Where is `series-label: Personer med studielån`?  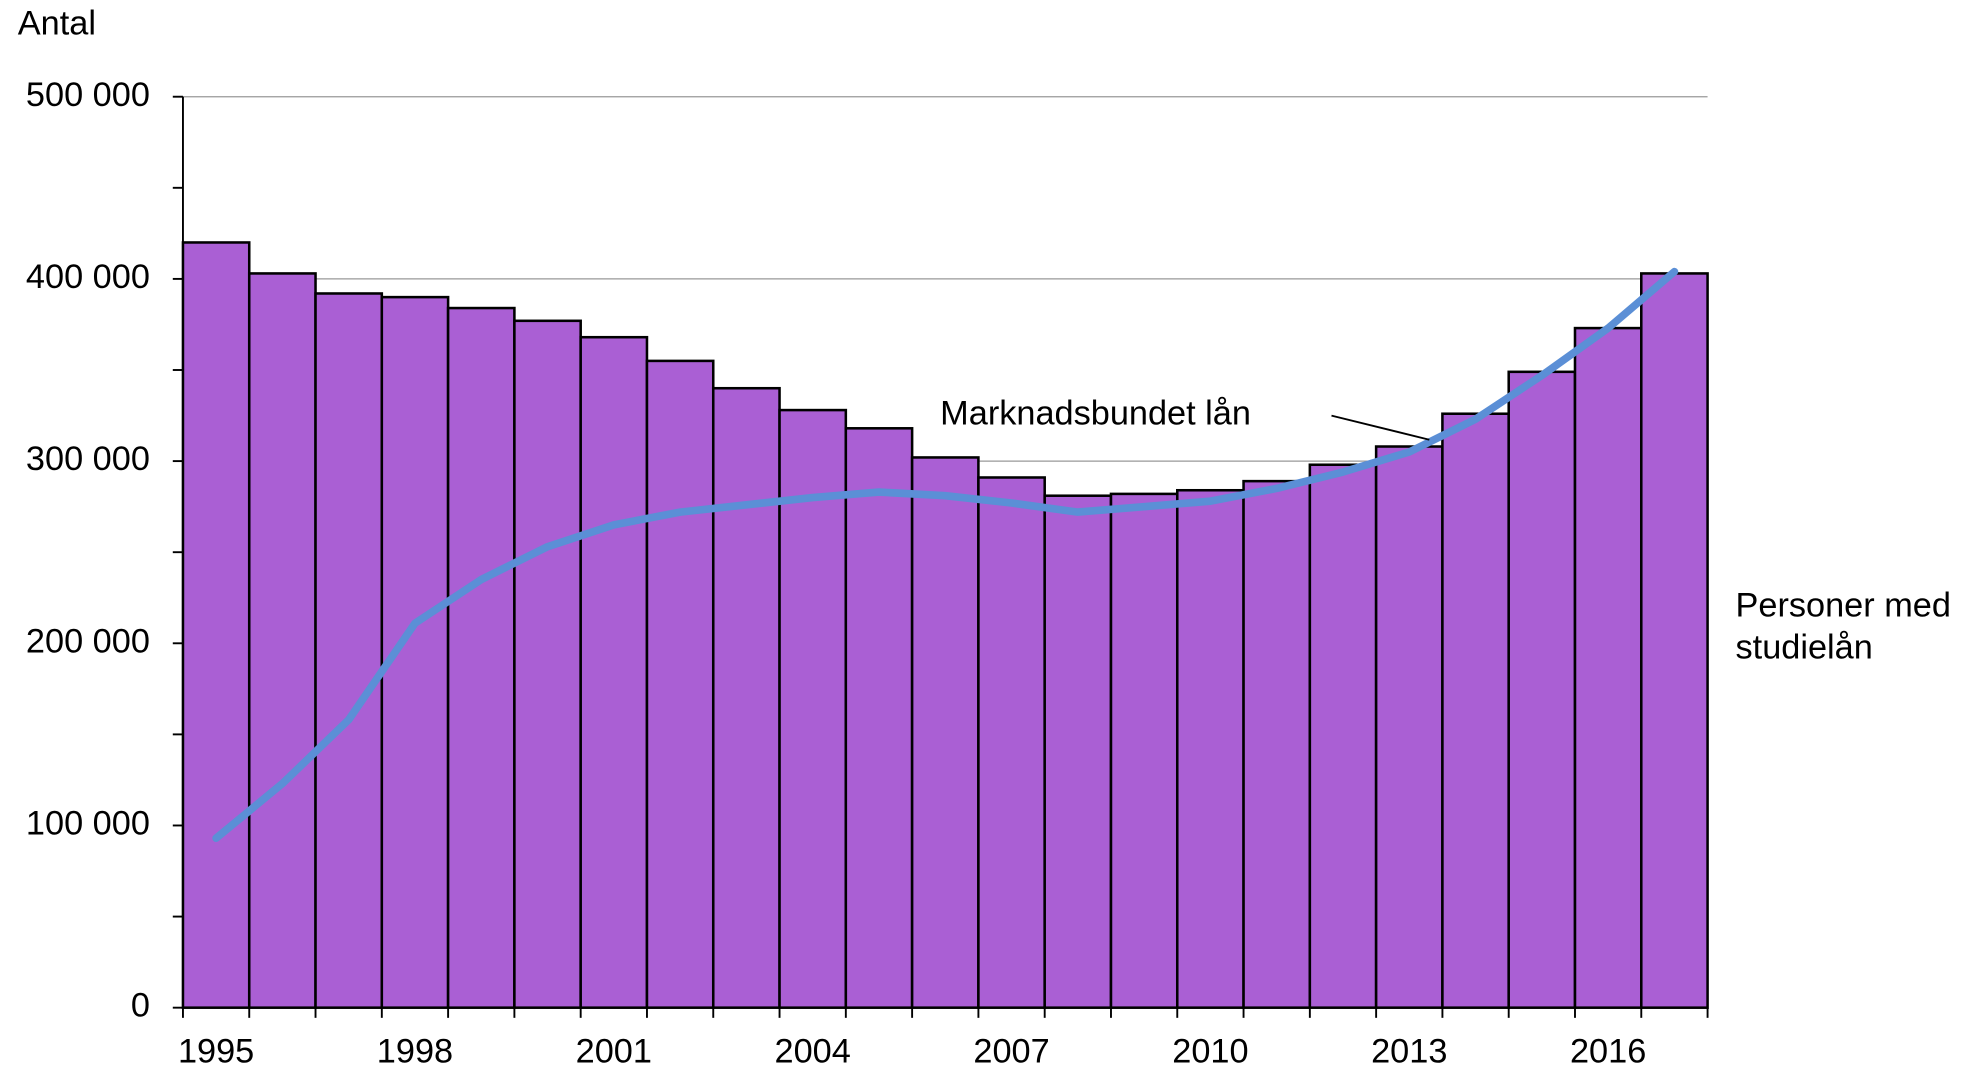 series-label: Personer med studielån is located at coordinates (1843, 627).